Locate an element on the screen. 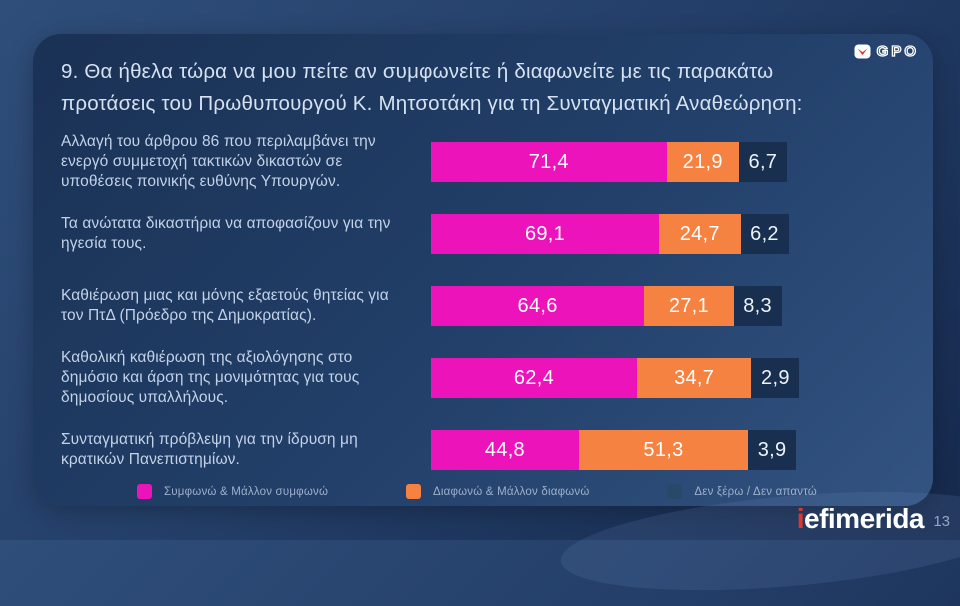 The height and width of the screenshot is (606, 960). bar-segment-agree: 69,1 is located at coordinates (545, 234).